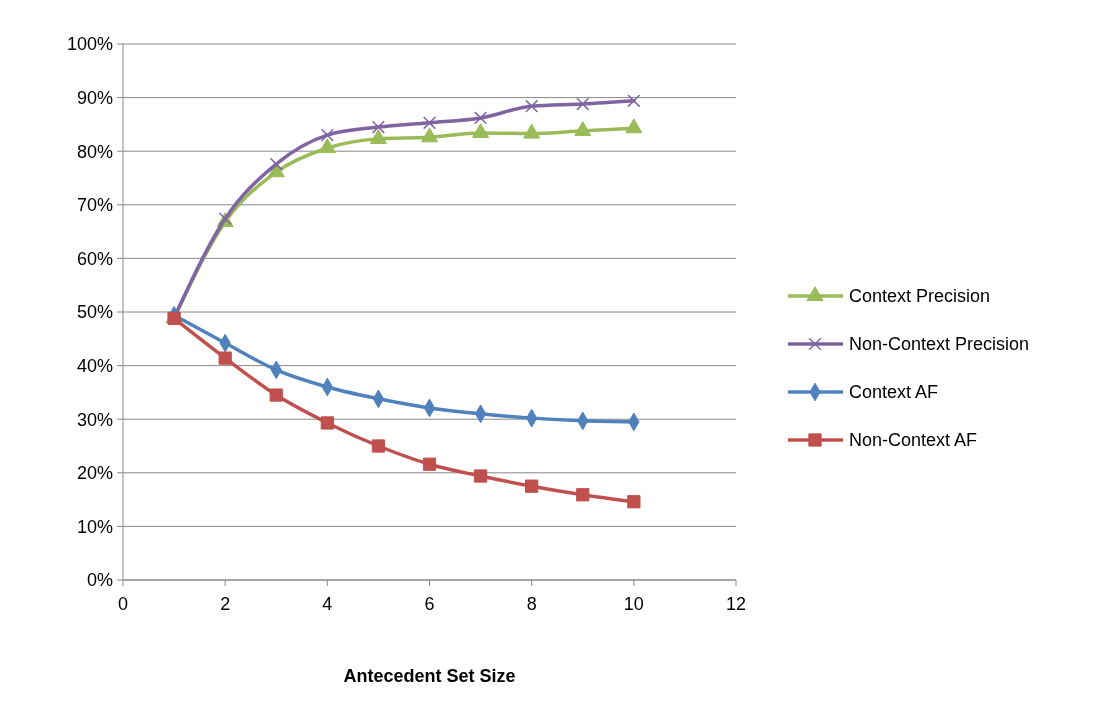  I want to click on x-tick-label: 10, so click(633, 604).